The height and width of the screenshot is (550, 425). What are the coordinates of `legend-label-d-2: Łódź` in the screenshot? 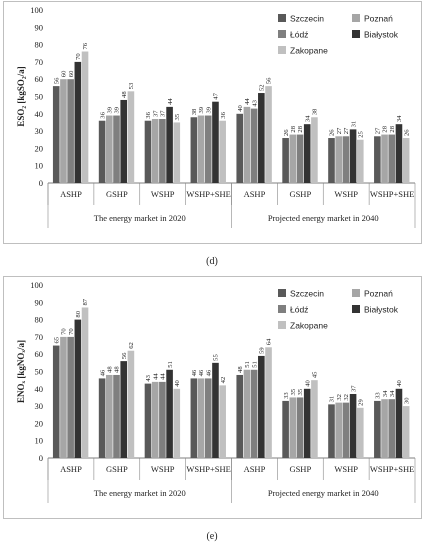 It's located at (299, 35).